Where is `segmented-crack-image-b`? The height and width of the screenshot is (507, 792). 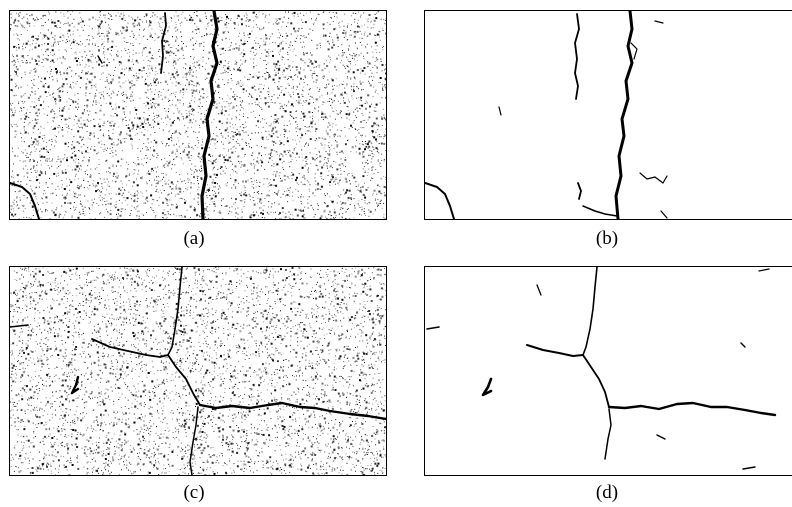
segmented-crack-image-b is located at coordinates (546, 115).